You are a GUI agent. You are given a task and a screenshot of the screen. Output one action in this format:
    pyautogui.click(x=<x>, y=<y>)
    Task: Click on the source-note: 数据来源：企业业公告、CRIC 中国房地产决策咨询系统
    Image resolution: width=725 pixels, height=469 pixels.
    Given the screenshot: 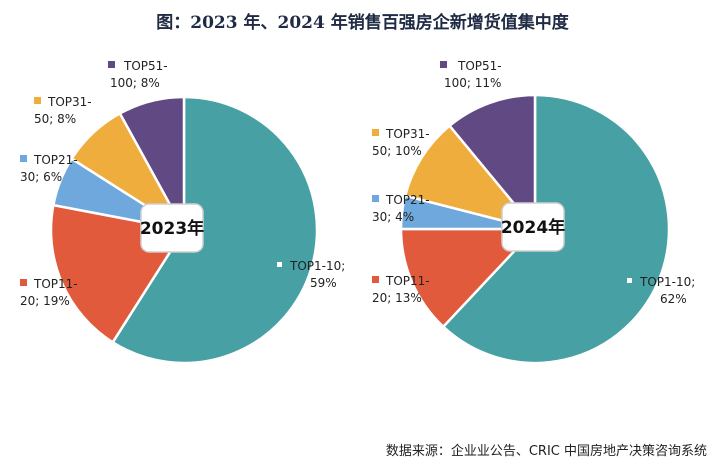 What is the action you would take?
    pyautogui.click(x=546, y=451)
    